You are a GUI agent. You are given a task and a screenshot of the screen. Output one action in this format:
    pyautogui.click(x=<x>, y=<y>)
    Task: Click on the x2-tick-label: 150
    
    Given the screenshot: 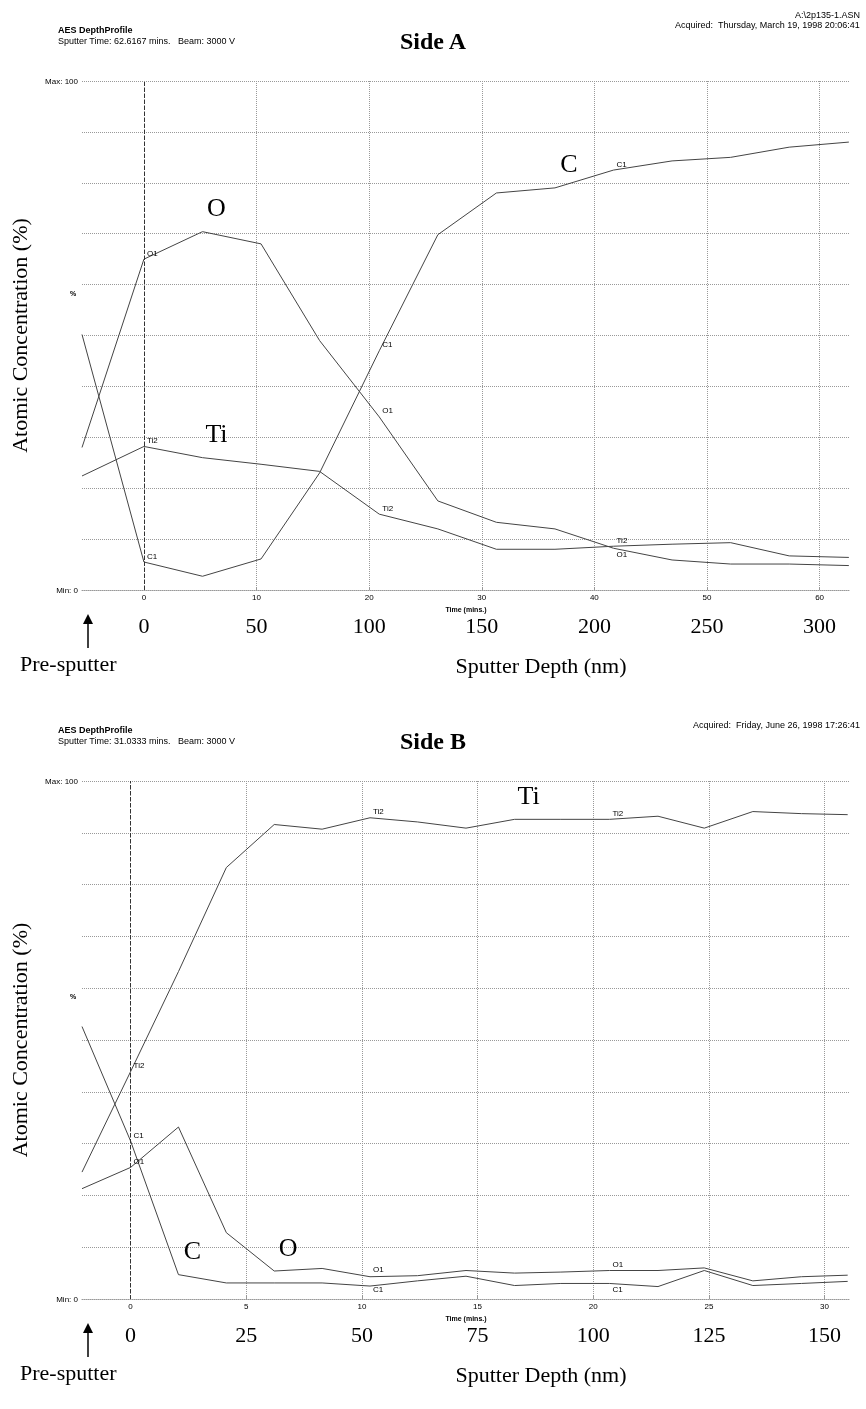 What is the action you would take?
    pyautogui.click(x=825, y=1334)
    